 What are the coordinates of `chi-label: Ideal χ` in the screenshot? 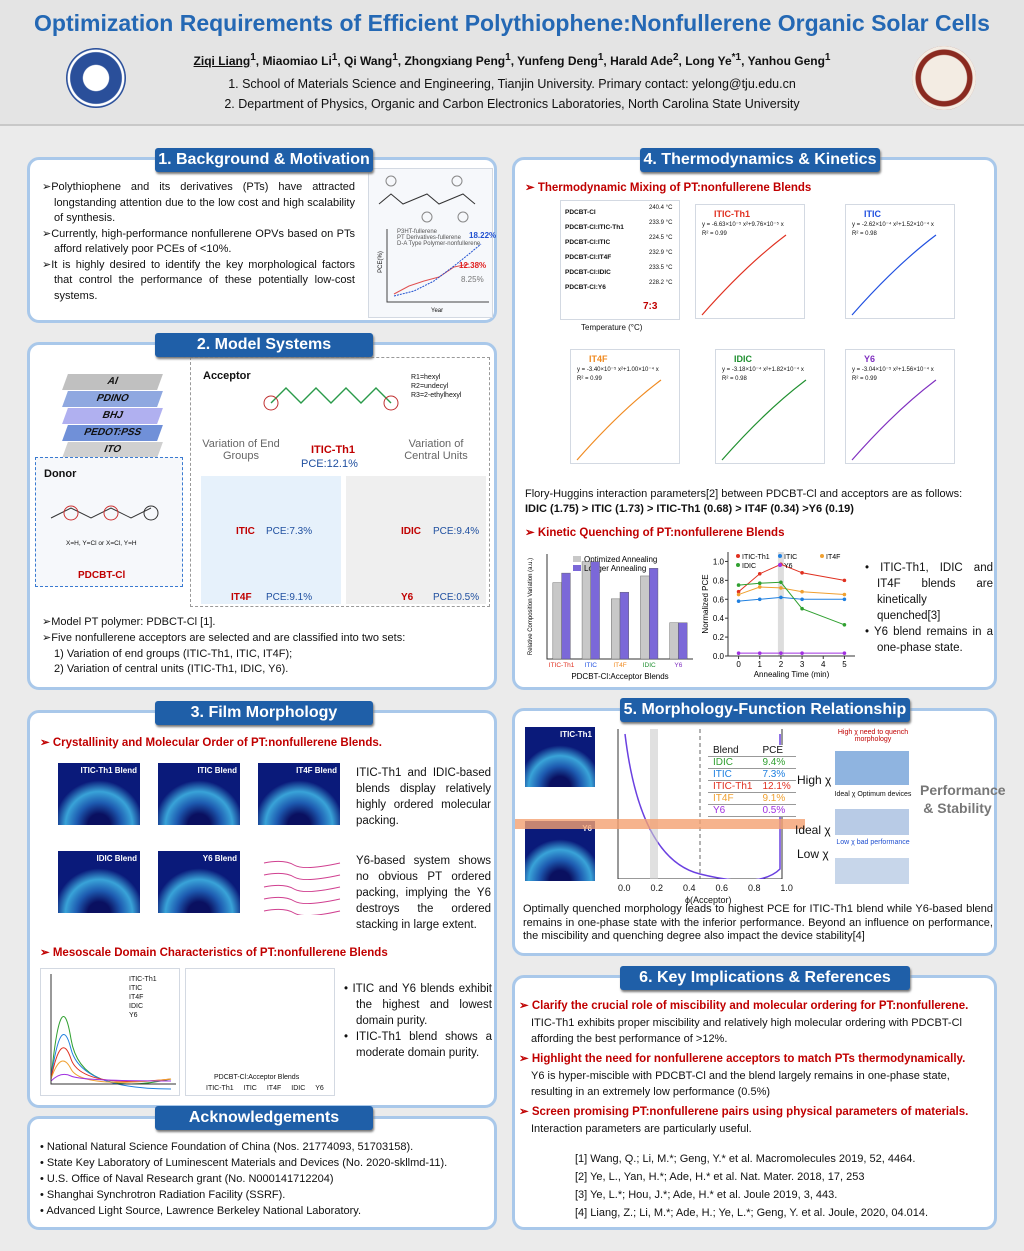 It's located at (813, 830).